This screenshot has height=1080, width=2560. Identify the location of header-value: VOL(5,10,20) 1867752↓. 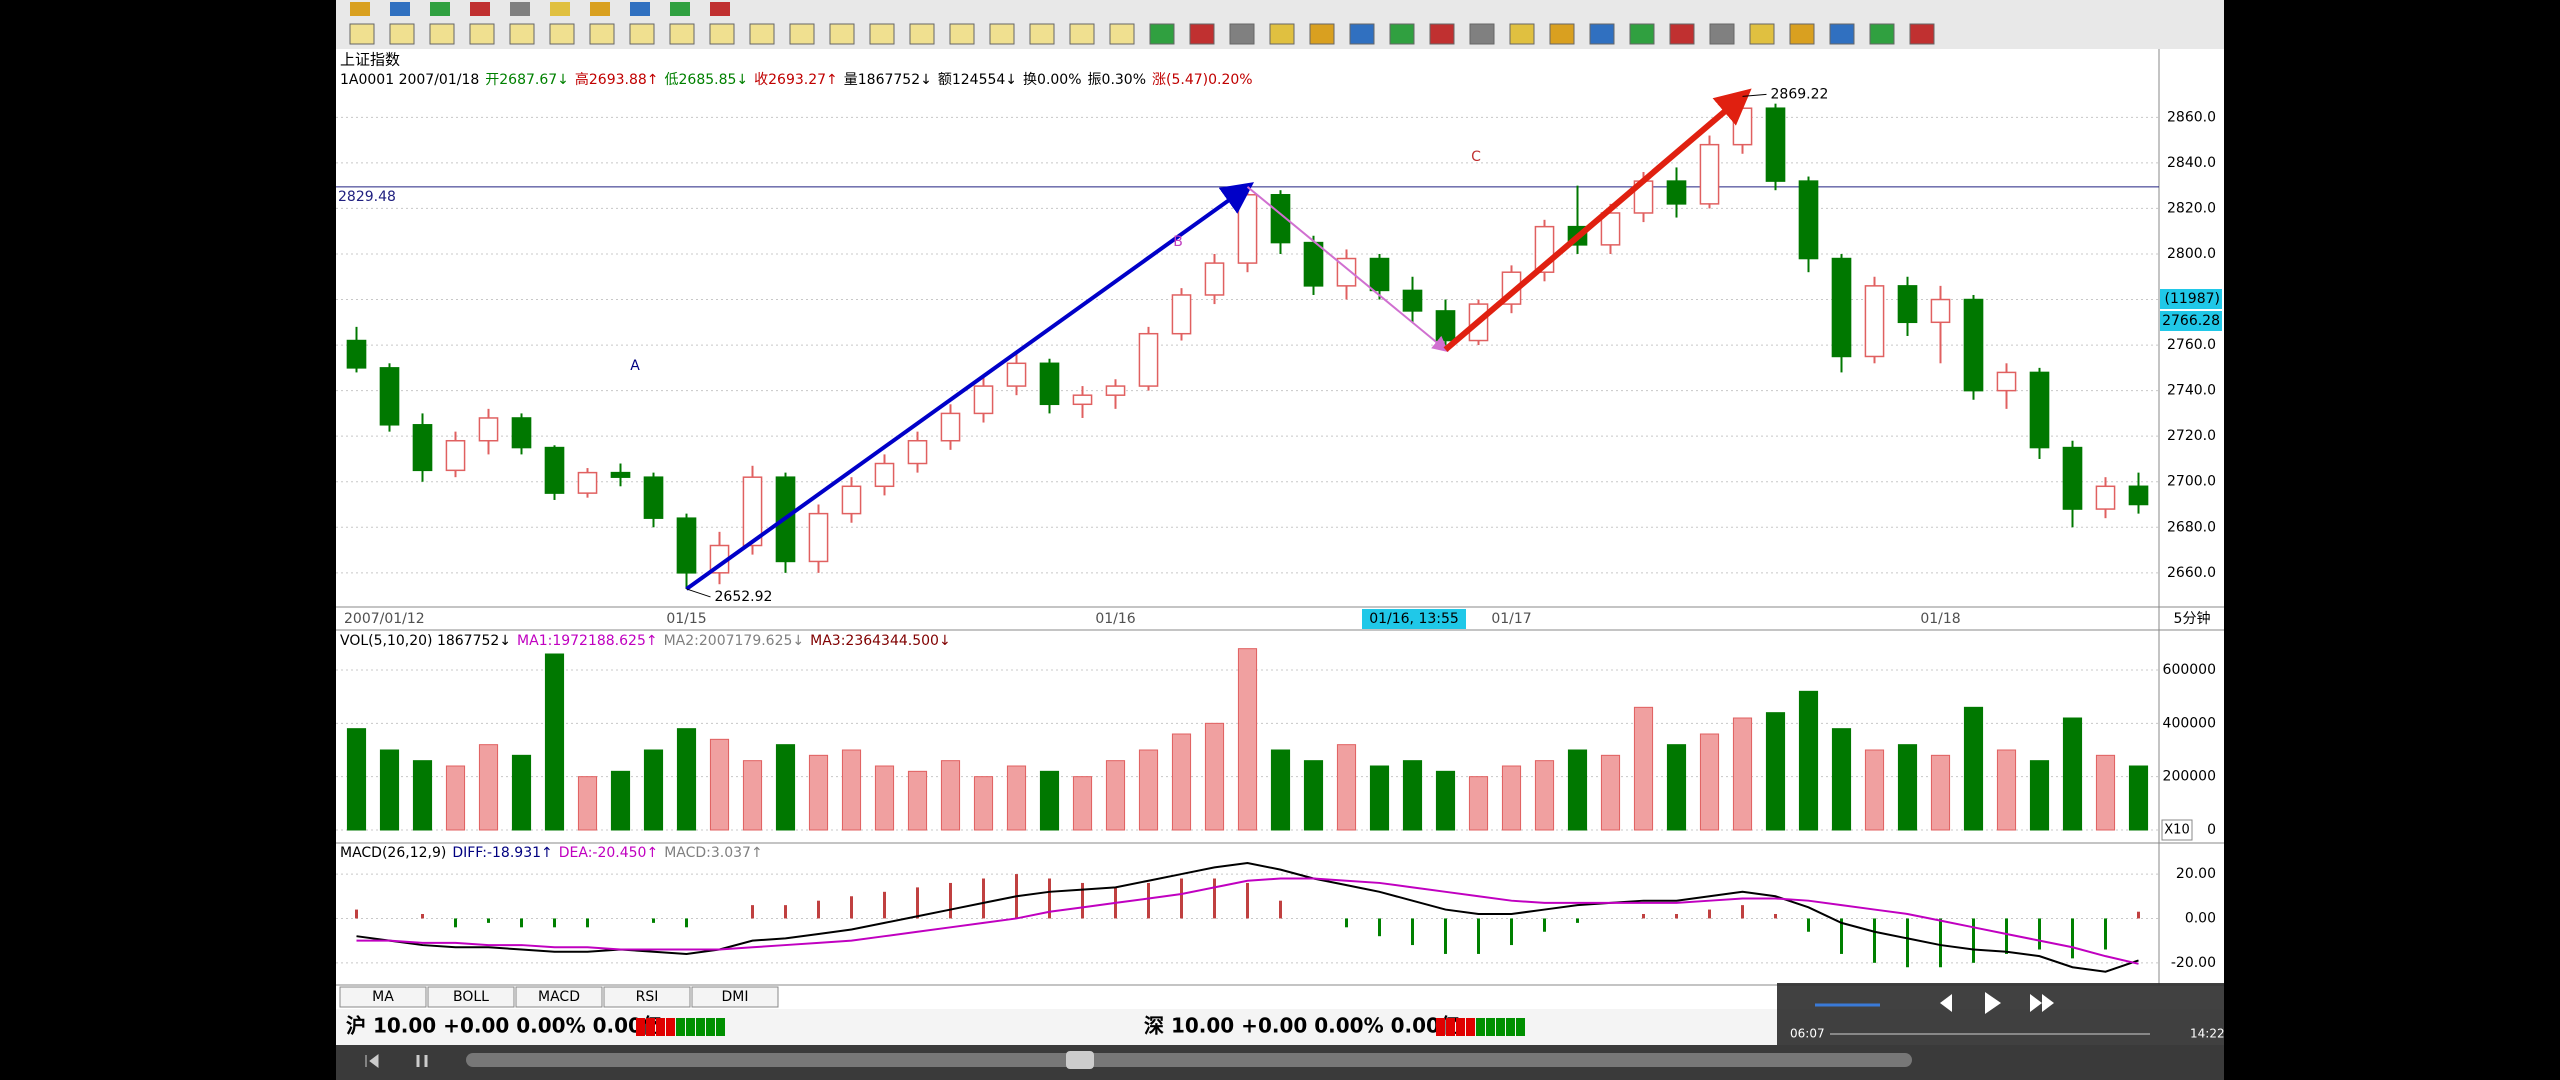
(425, 641).